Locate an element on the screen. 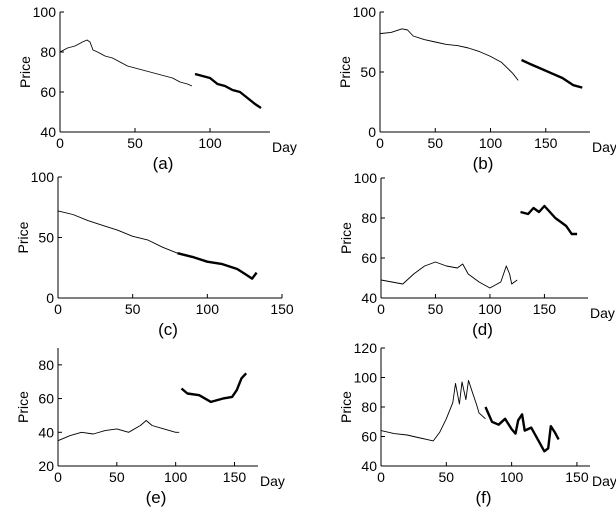 The height and width of the screenshot is (525, 616). chart-panel: 0 50 100 150 20 40 60 80 Price Day (e) is located at coordinates (150, 427).